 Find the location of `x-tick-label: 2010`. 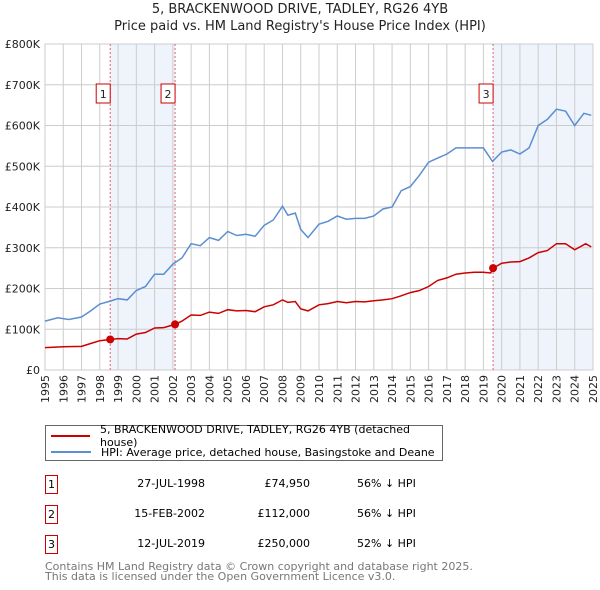

x-tick-label: 2010 is located at coordinates (319, 389).